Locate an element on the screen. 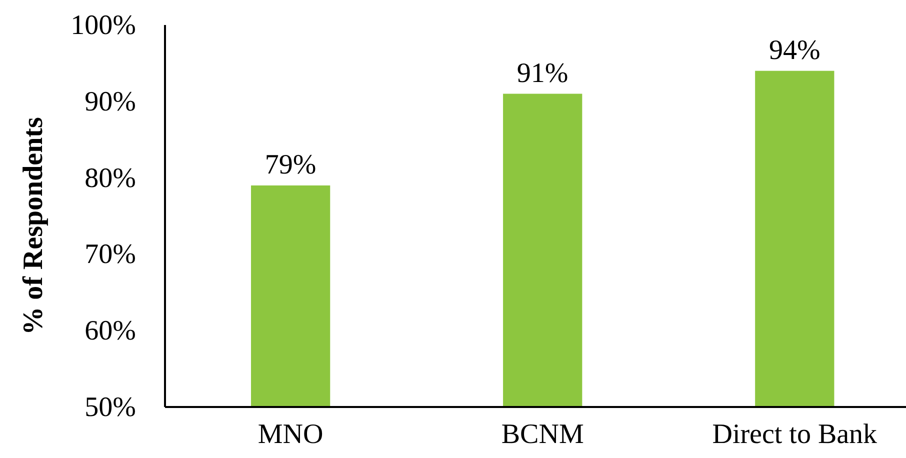 Image resolution: width=906 pixels, height=458 pixels. y-tick-label: 80% is located at coordinates (110, 178).